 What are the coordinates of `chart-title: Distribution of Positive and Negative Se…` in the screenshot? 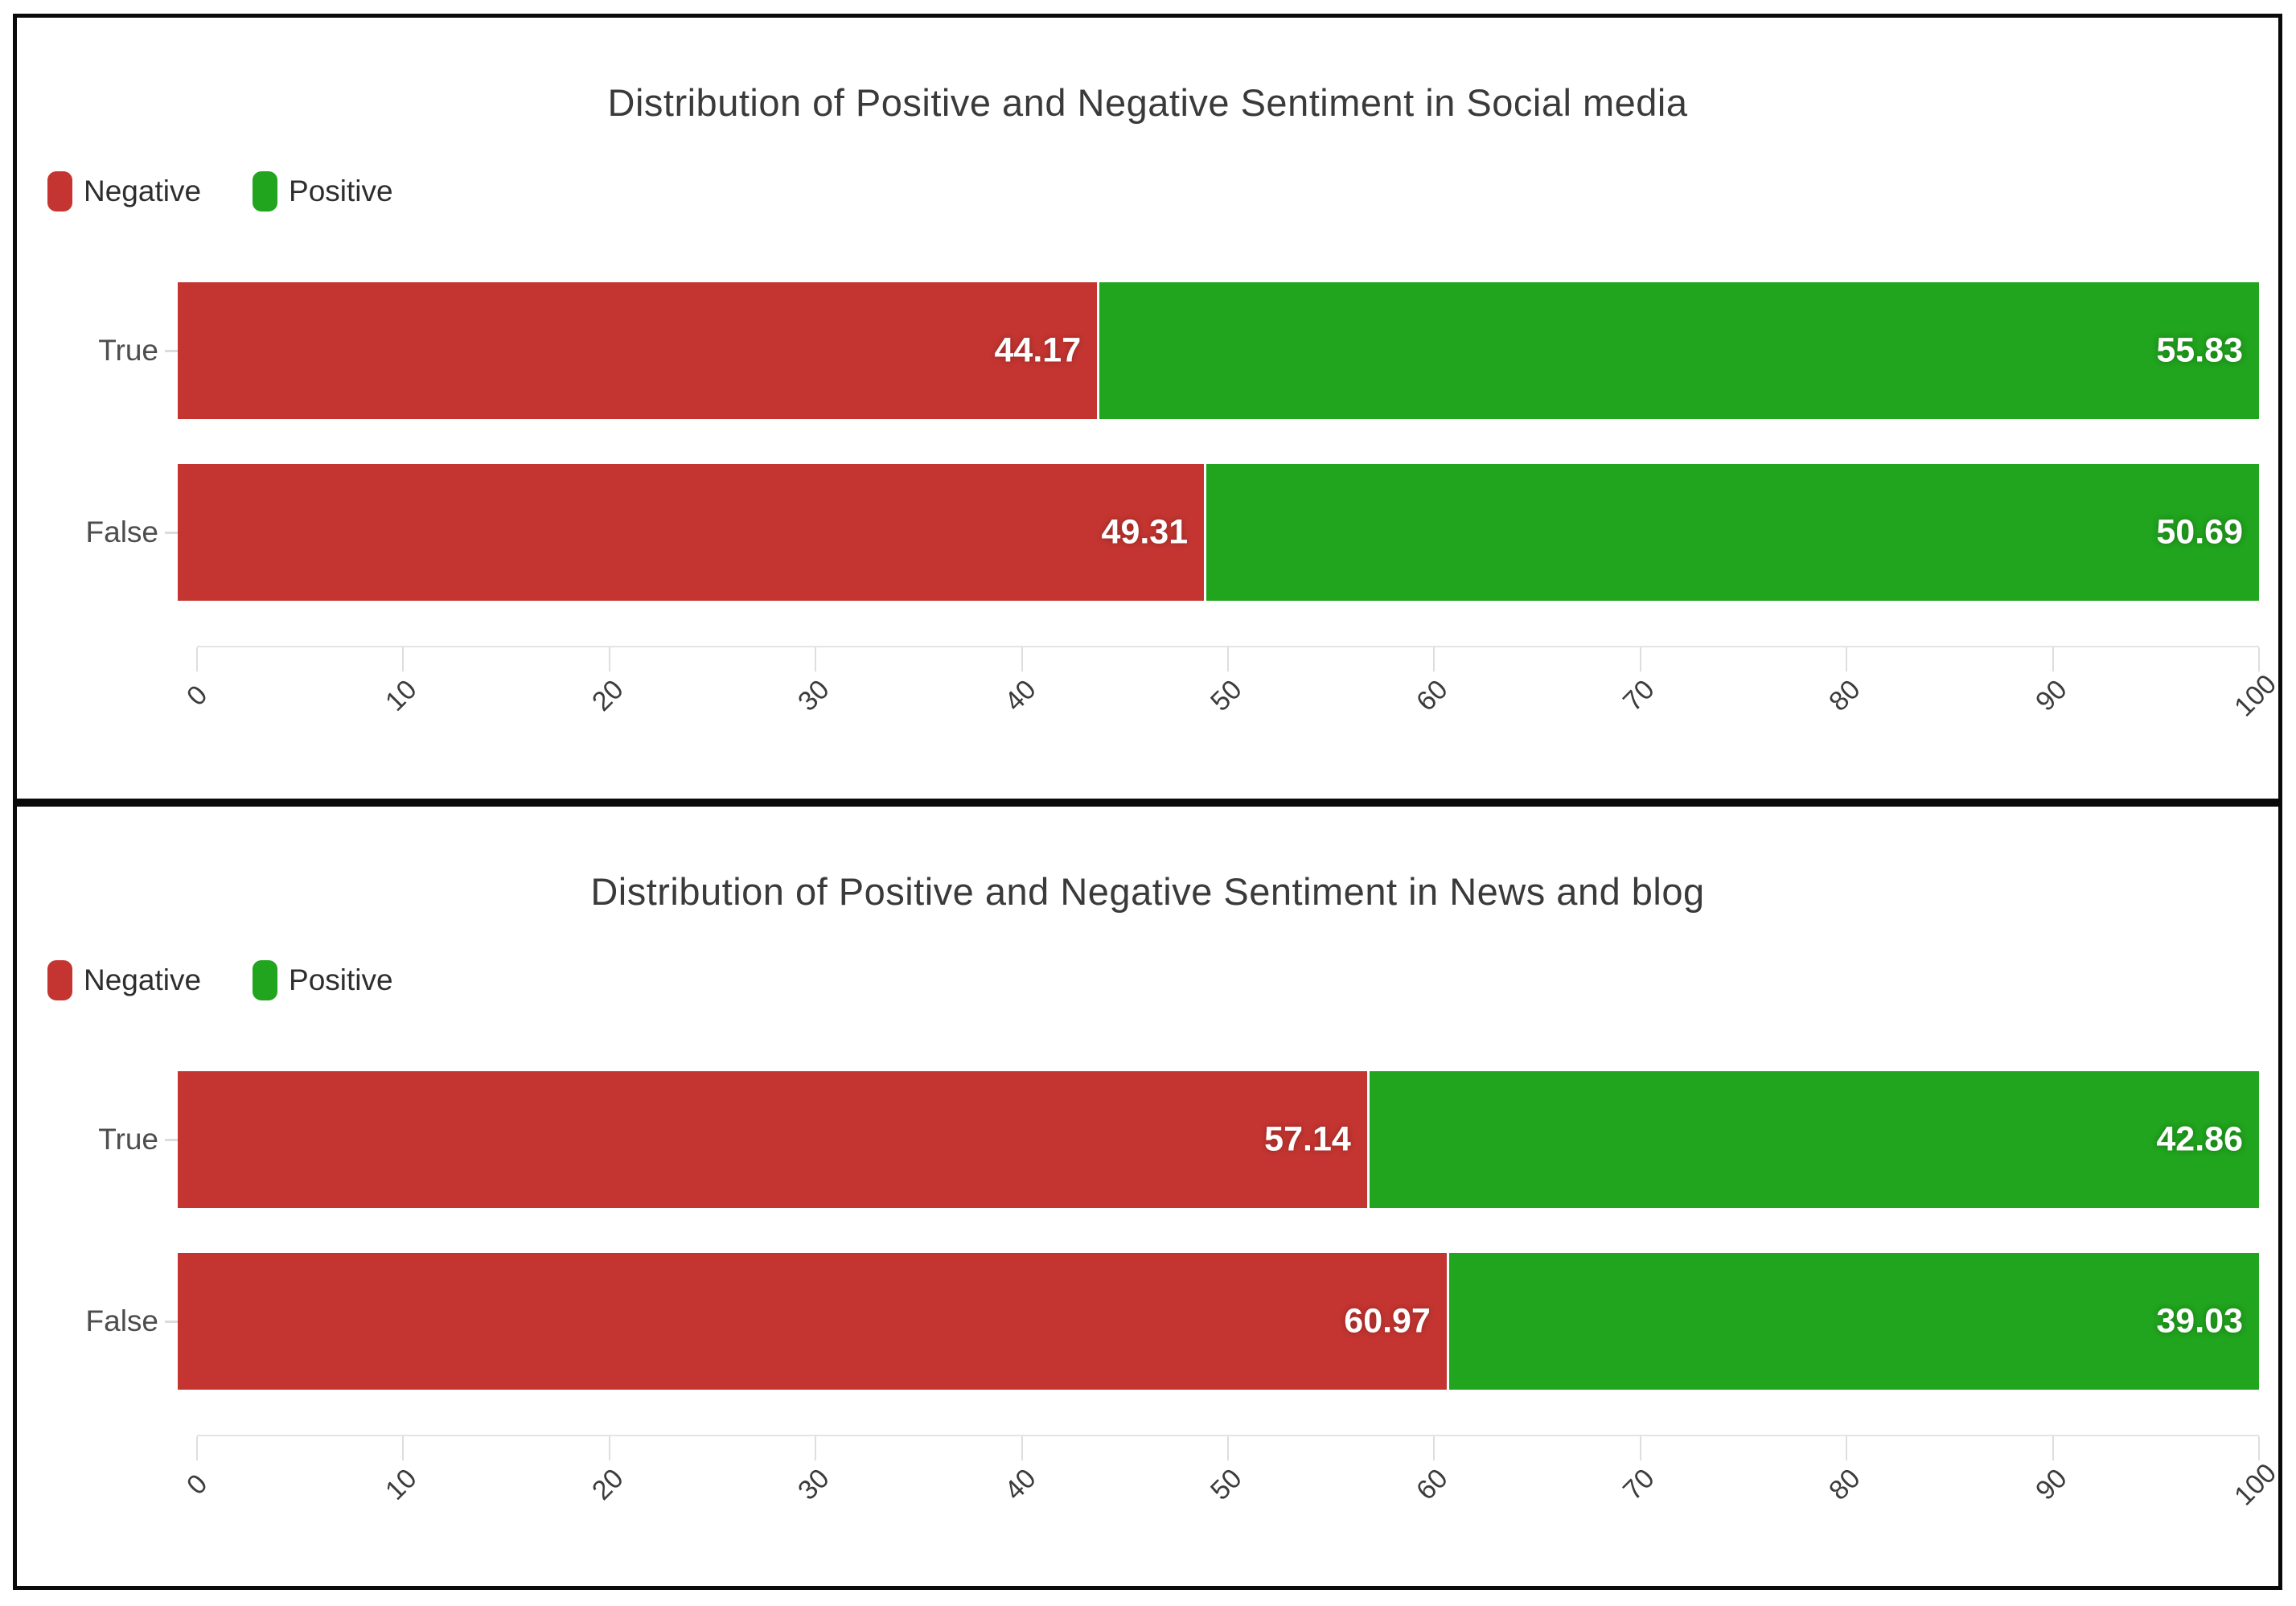 It's located at (1147, 891).